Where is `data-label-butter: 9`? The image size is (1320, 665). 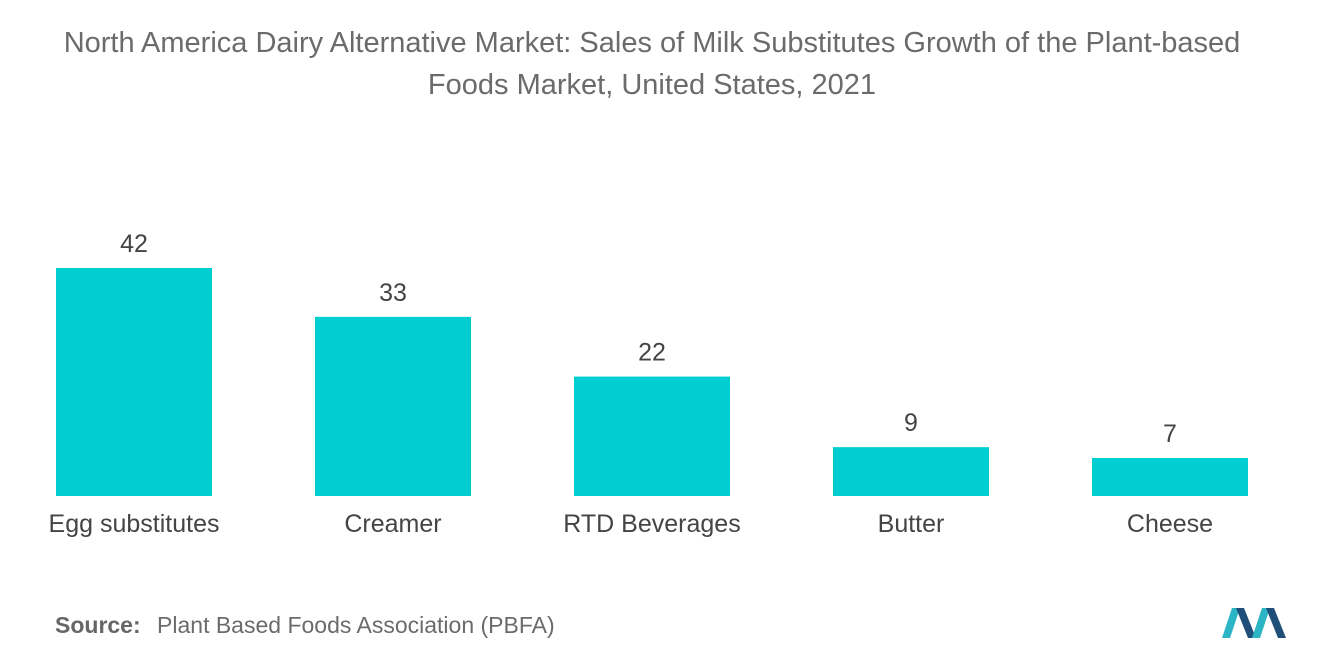 data-label-butter: 9 is located at coordinates (911, 423).